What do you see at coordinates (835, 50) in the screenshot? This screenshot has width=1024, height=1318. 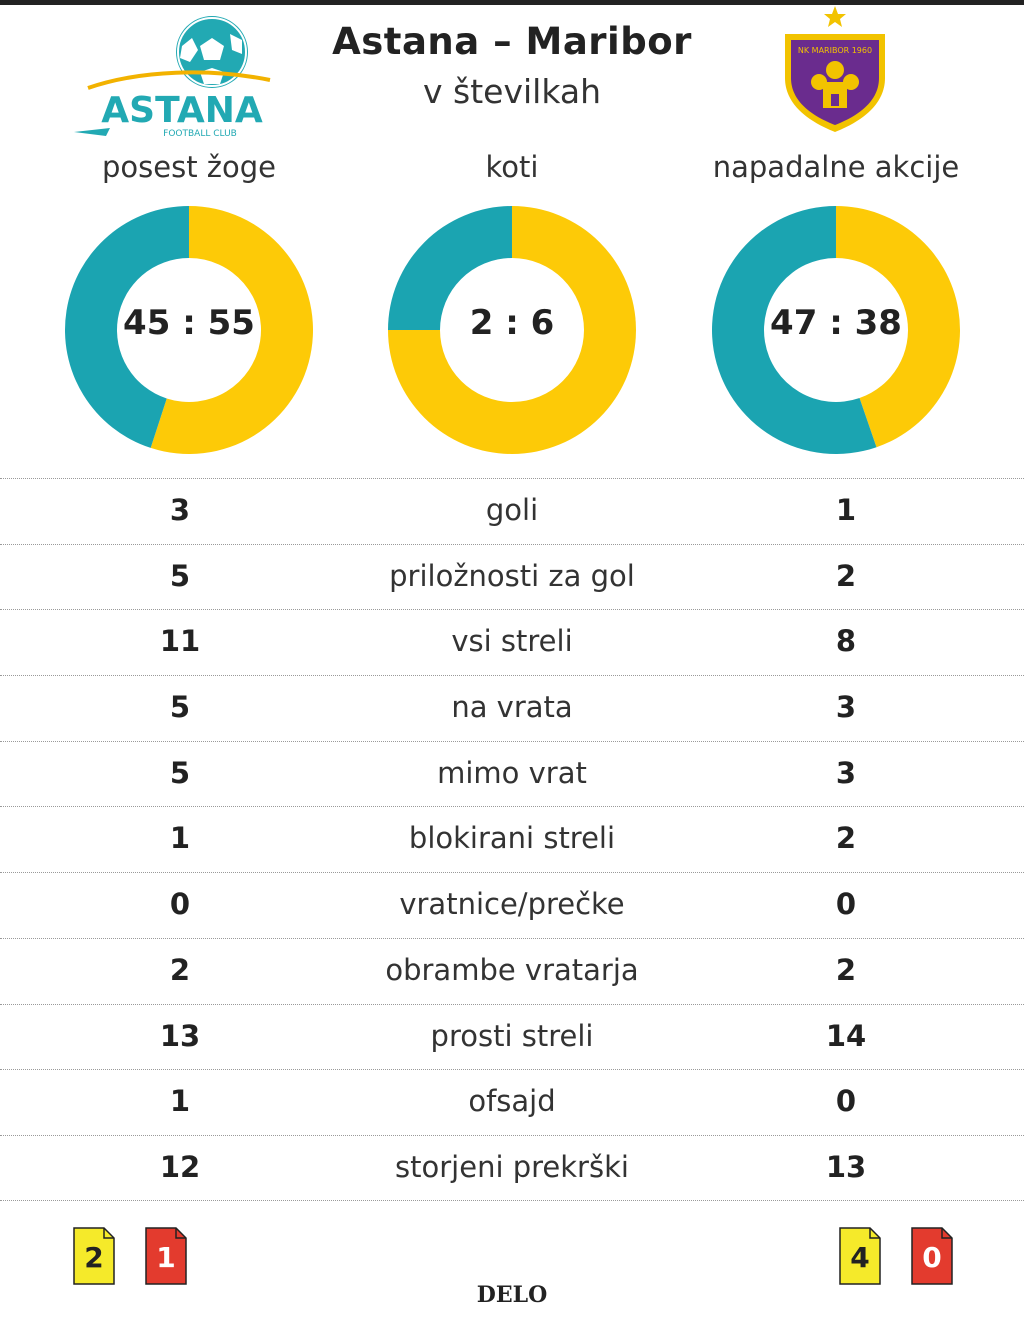 I see `maribor-logo-text: NK MARIBOR 1960` at bounding box center [835, 50].